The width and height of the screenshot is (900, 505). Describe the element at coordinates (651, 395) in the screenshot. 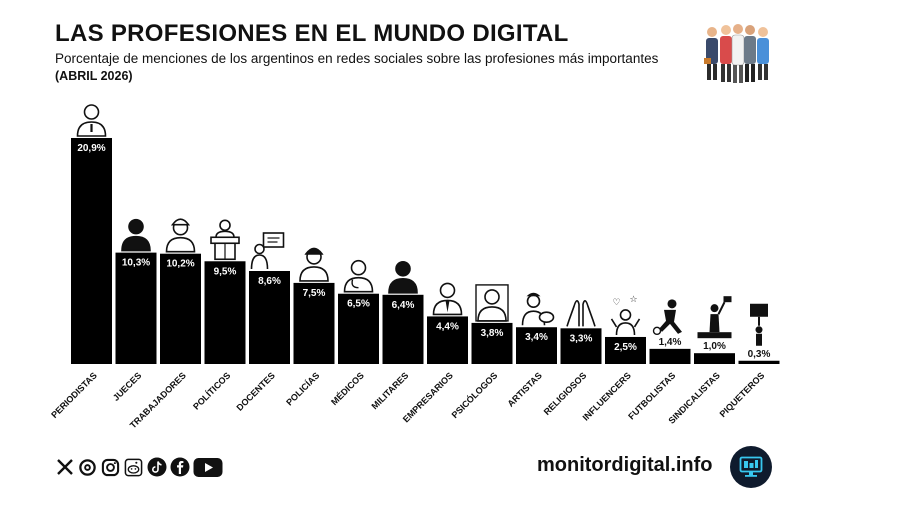

I see `category-label: FUTBOLISTAS` at that location.